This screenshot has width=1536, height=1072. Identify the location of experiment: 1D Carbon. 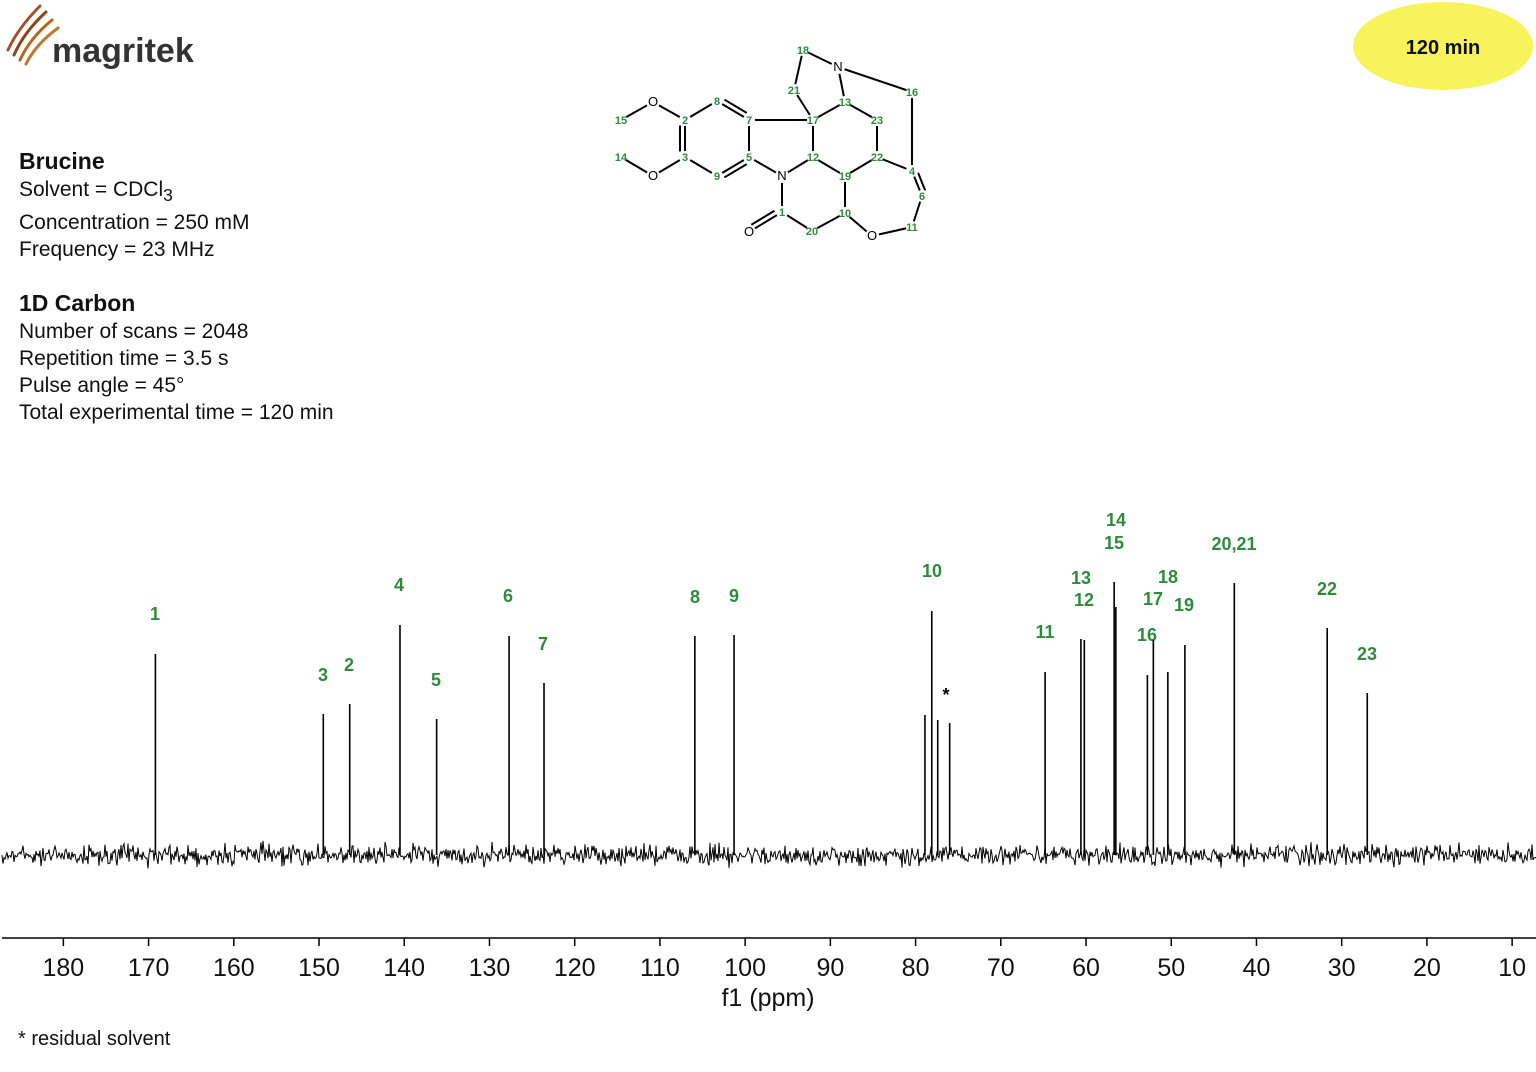
(77, 303).